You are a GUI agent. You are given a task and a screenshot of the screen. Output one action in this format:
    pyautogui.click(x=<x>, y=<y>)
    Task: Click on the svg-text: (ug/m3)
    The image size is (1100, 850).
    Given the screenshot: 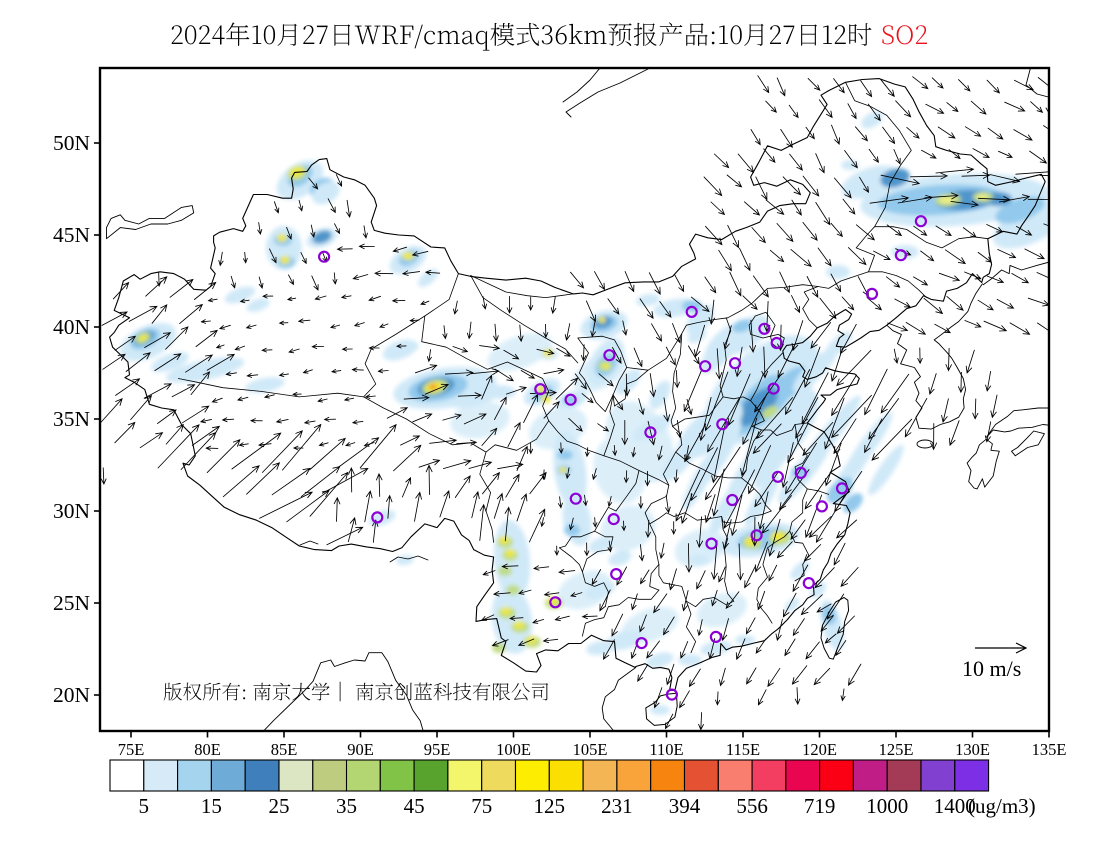 What is the action you would take?
    pyautogui.click(x=1002, y=806)
    